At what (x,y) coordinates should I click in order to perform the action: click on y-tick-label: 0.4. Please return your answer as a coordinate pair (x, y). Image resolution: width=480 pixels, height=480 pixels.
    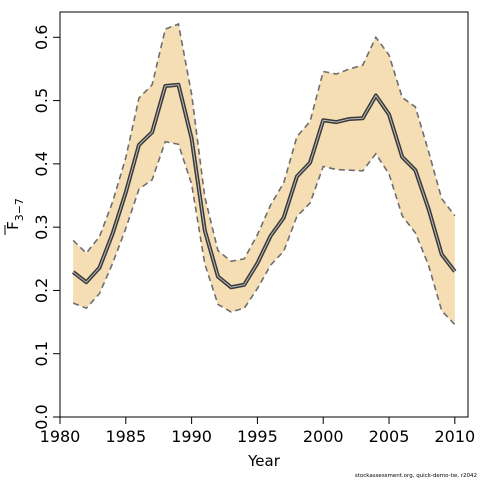
    Looking at the image, I should click on (41, 163).